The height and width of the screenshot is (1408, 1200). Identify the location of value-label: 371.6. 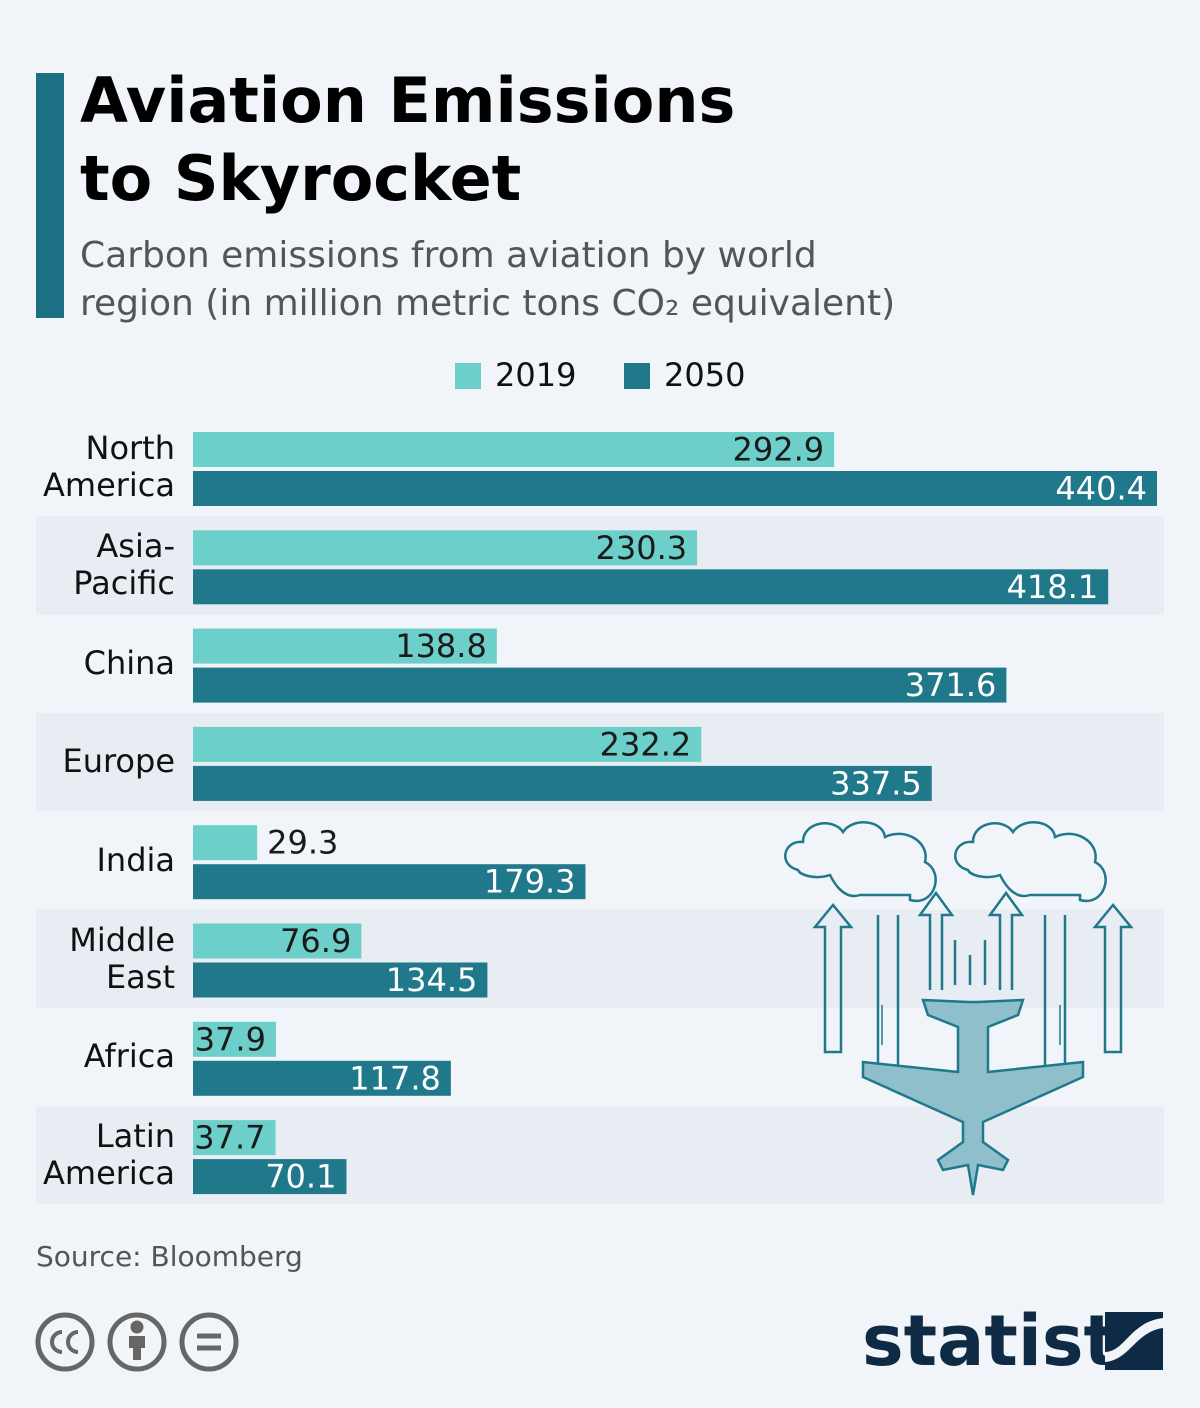
(951, 685).